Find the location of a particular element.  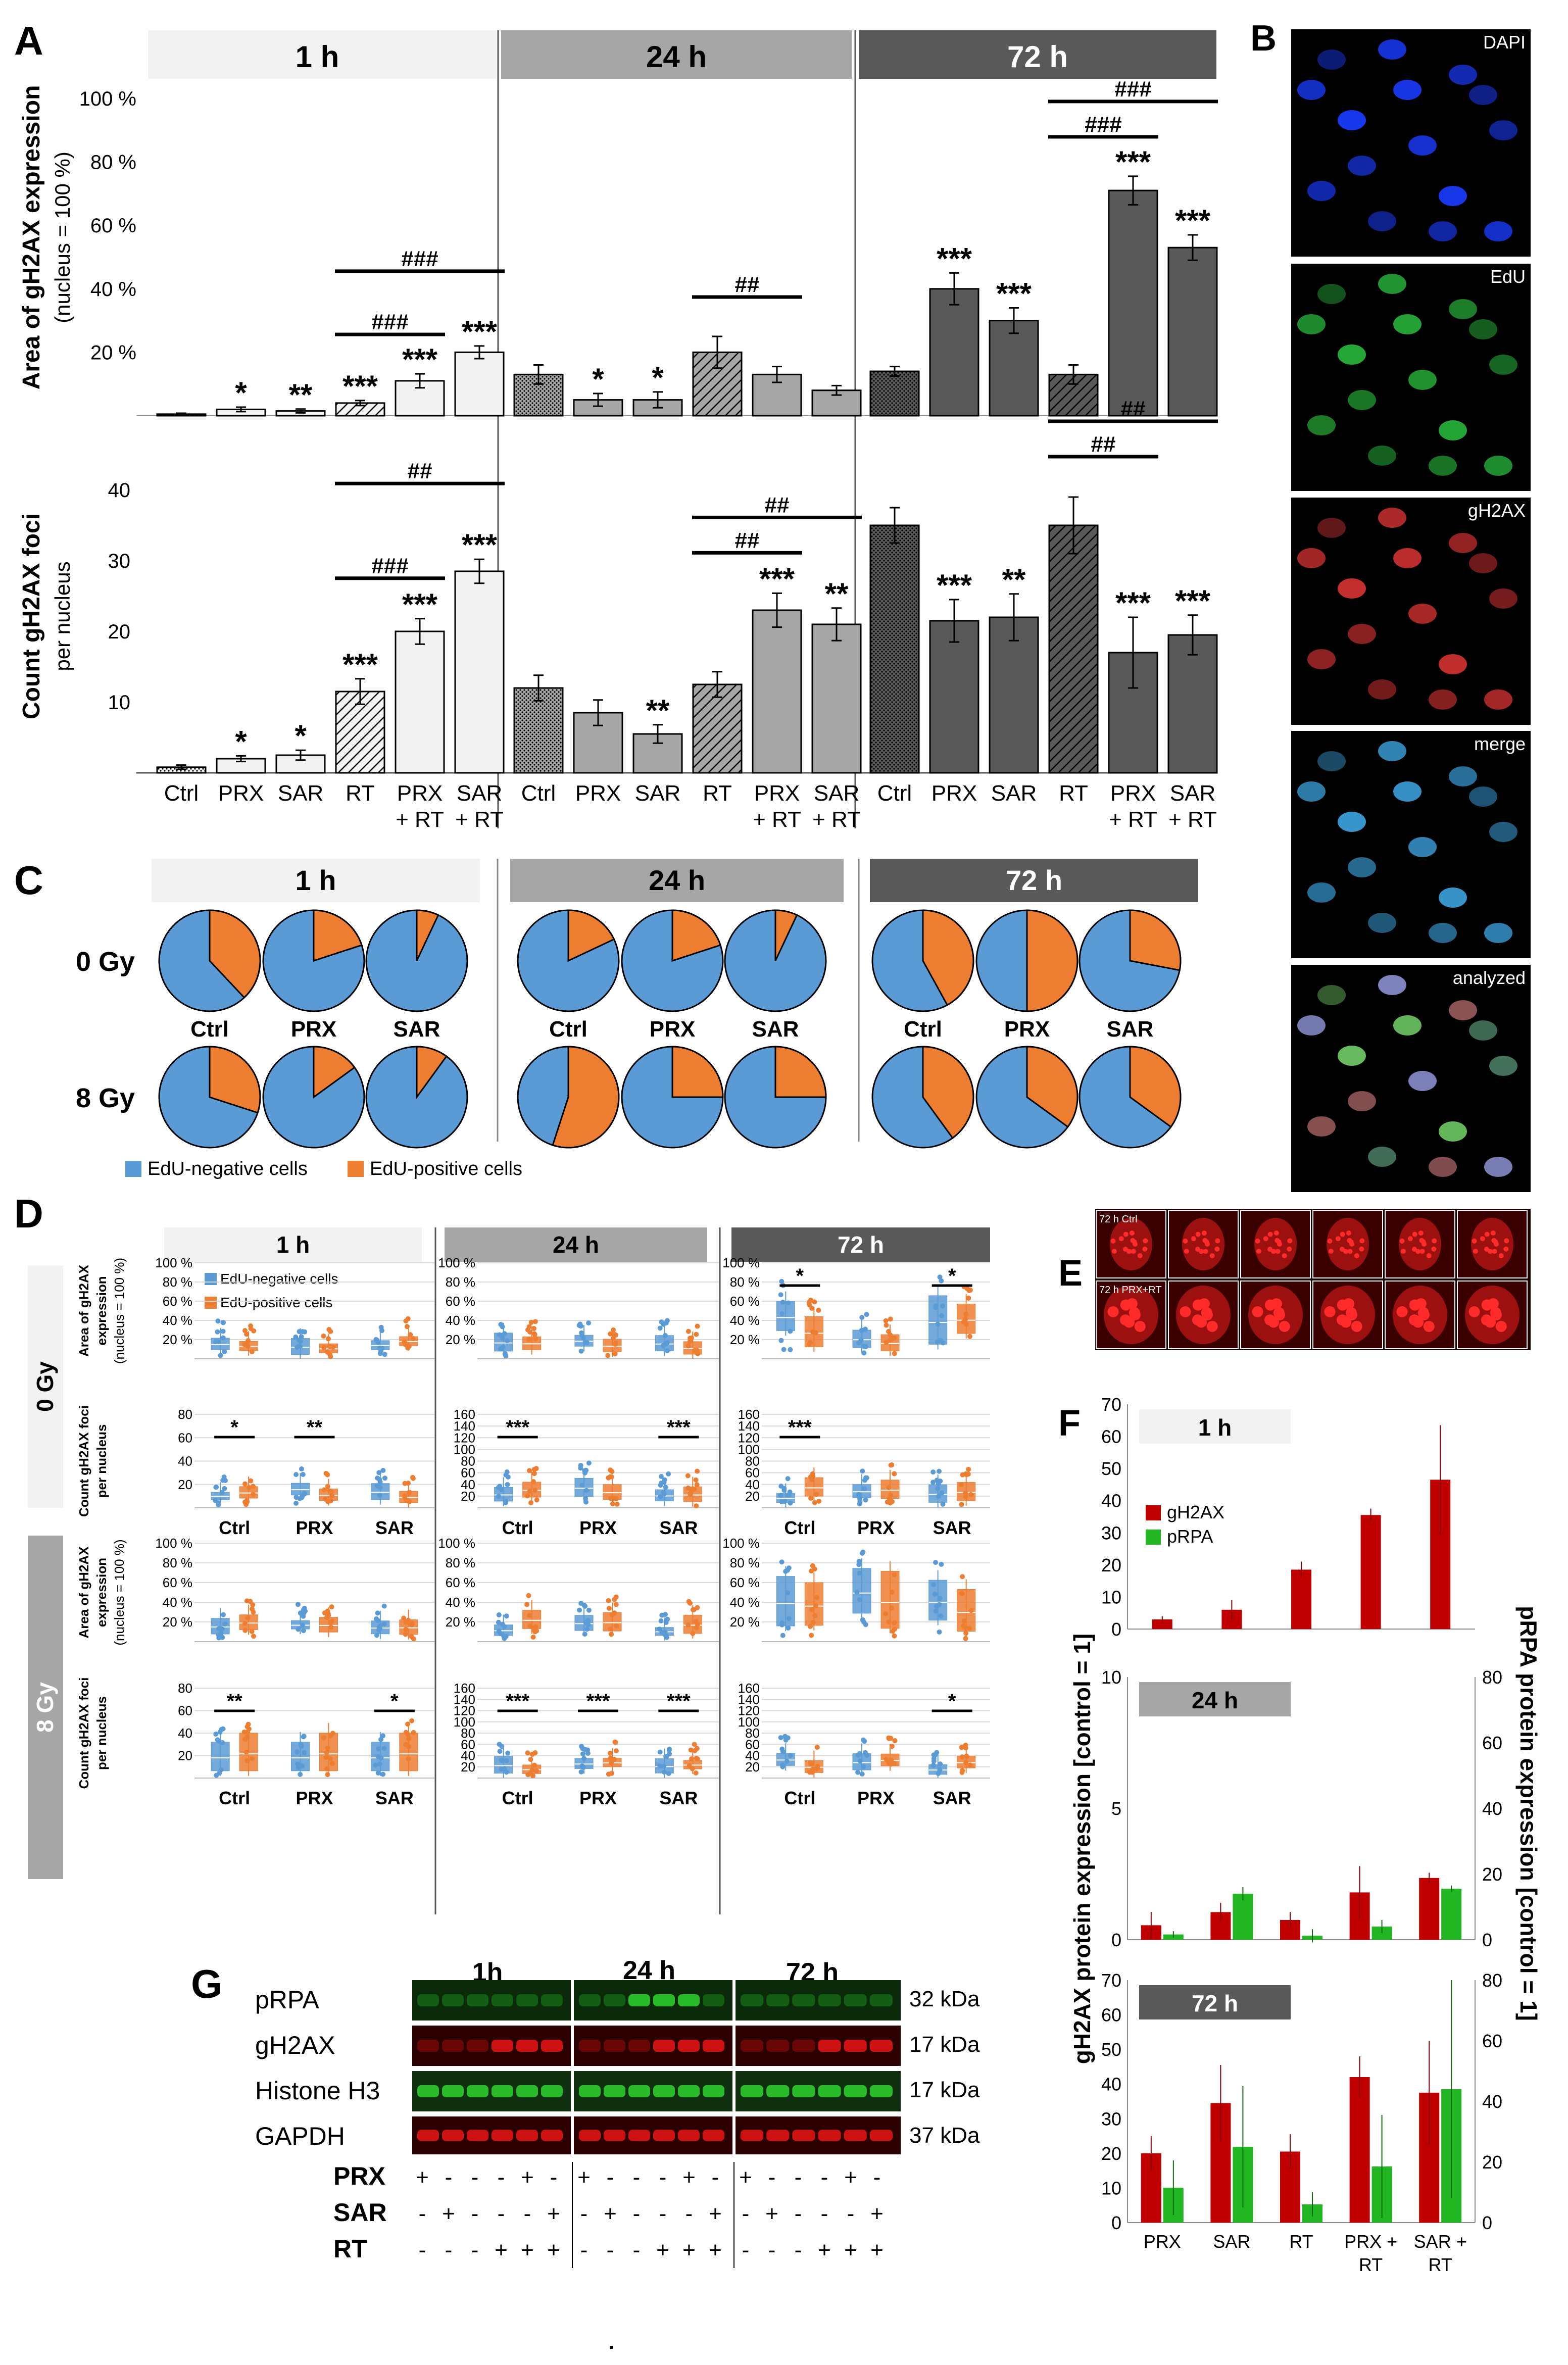

x-tick-label: Ctrl is located at coordinates (894, 794).